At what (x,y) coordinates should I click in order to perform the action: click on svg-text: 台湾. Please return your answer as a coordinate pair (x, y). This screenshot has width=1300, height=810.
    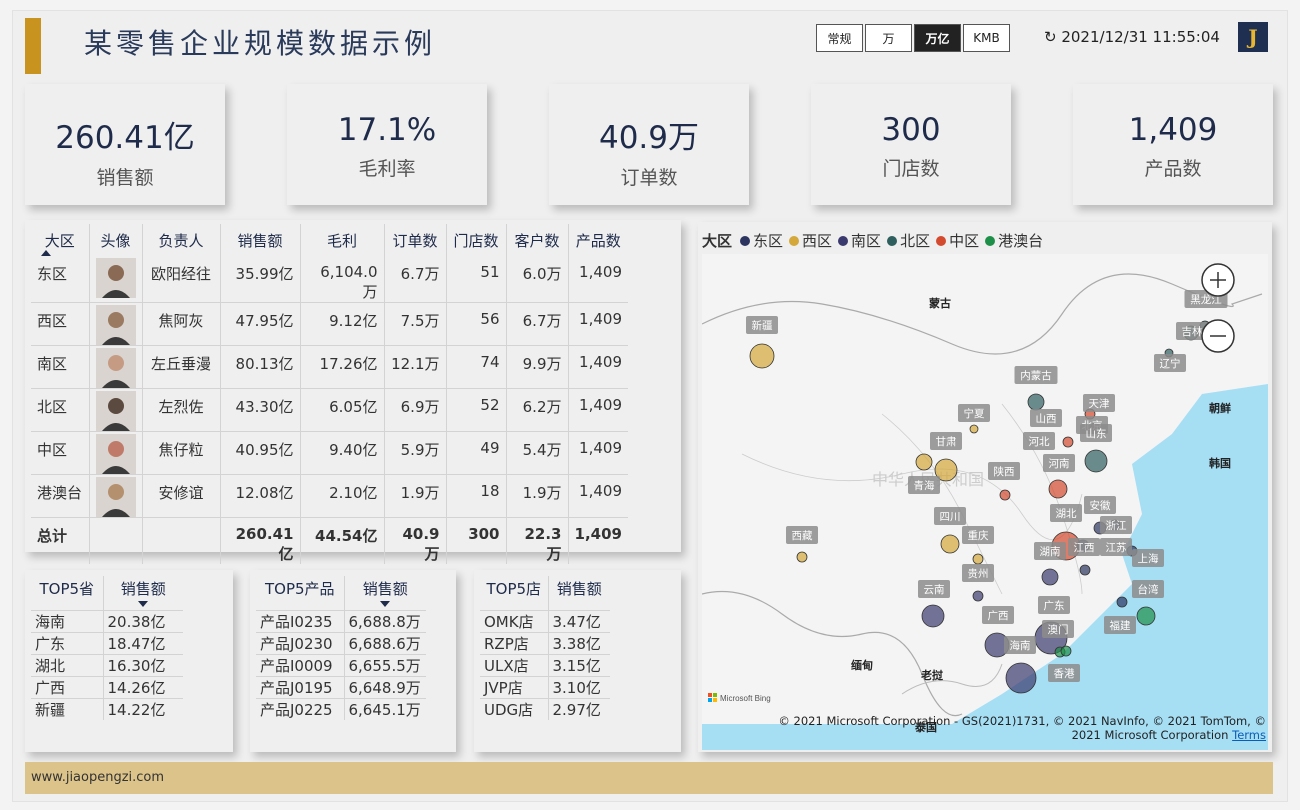
    Looking at the image, I should click on (1149, 589).